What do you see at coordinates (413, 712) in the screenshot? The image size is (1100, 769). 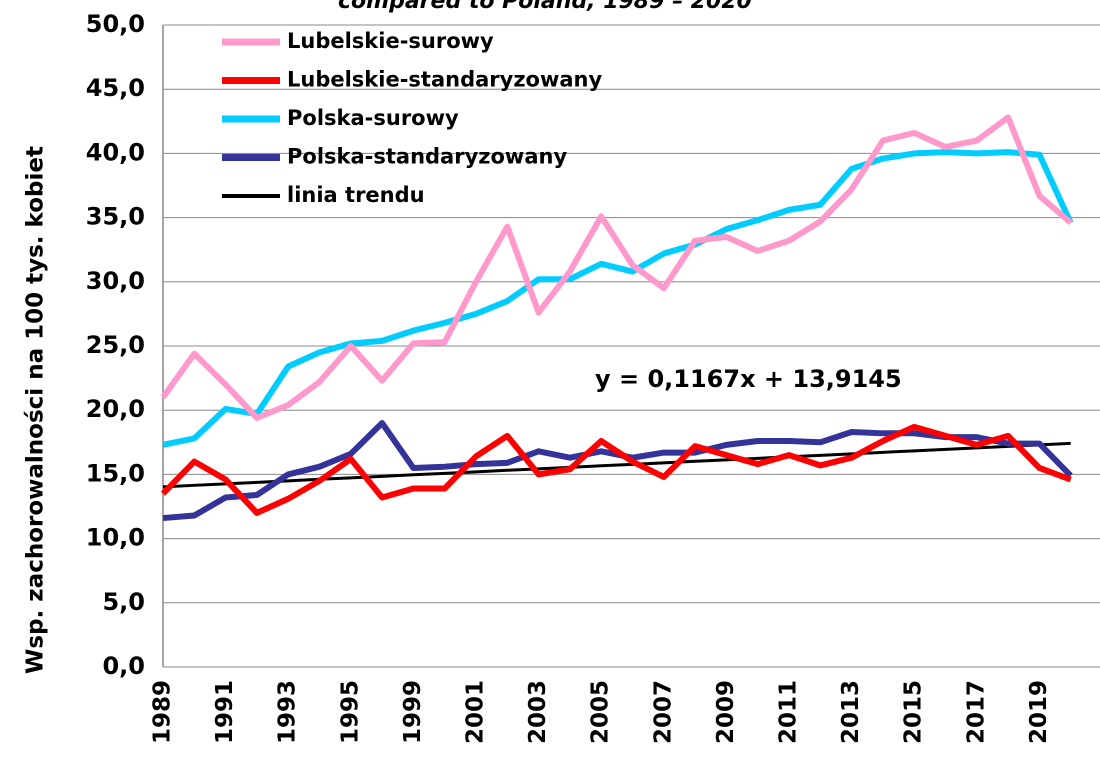 I see `x-tick-label: 1999` at bounding box center [413, 712].